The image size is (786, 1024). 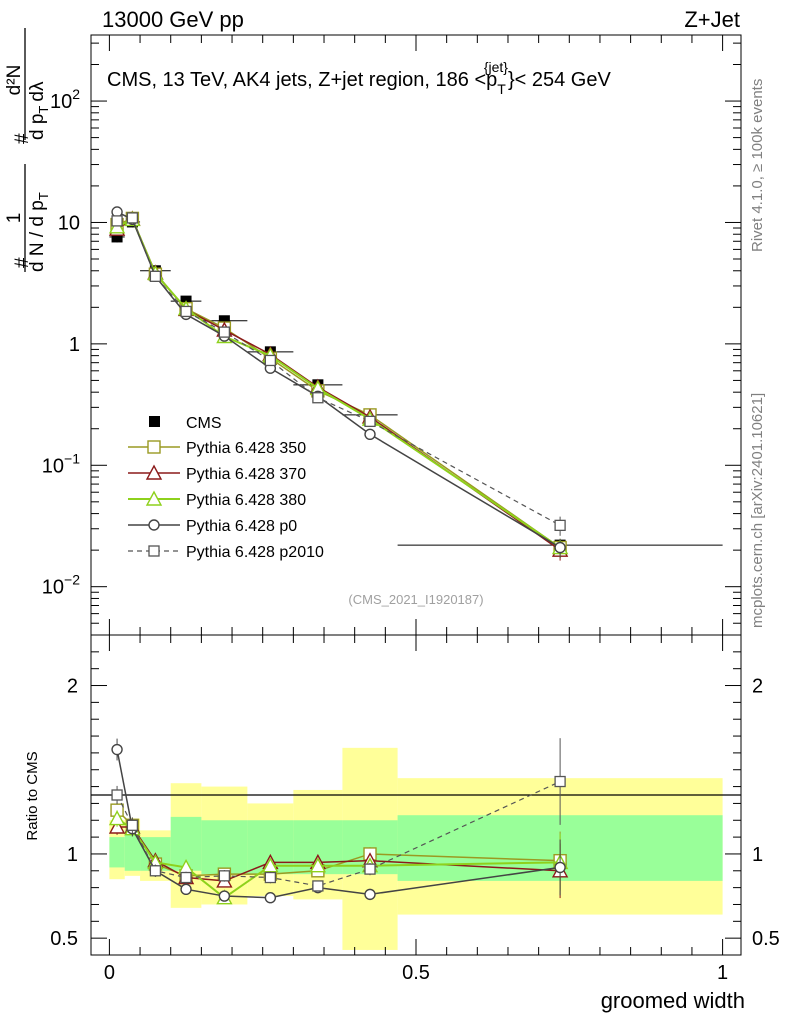 I want to click on legend-marker-p370, so click(x=154, y=472).